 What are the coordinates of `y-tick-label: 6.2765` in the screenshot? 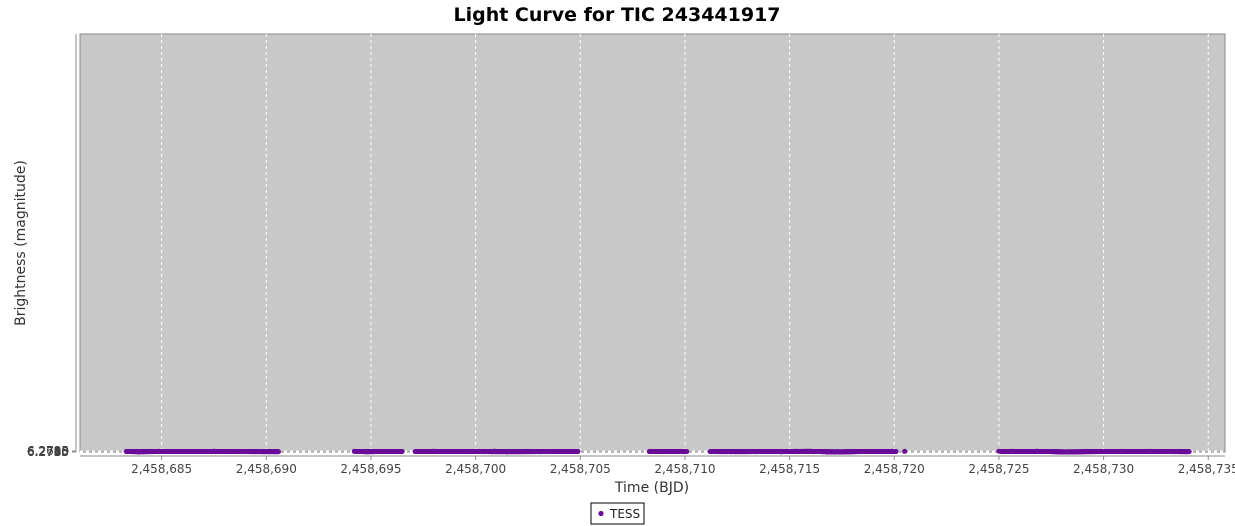 It's located at (48, 452).